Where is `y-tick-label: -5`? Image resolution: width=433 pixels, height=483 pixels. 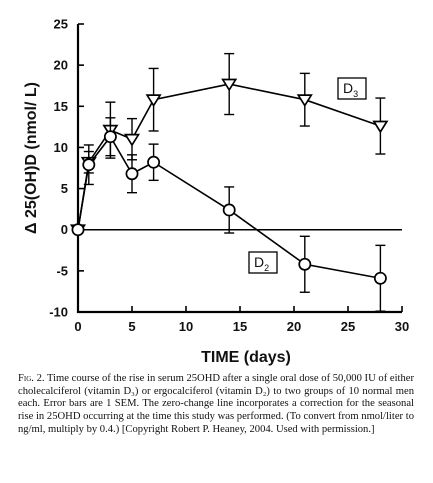
y-tick-label: -5 is located at coordinates (62, 270).